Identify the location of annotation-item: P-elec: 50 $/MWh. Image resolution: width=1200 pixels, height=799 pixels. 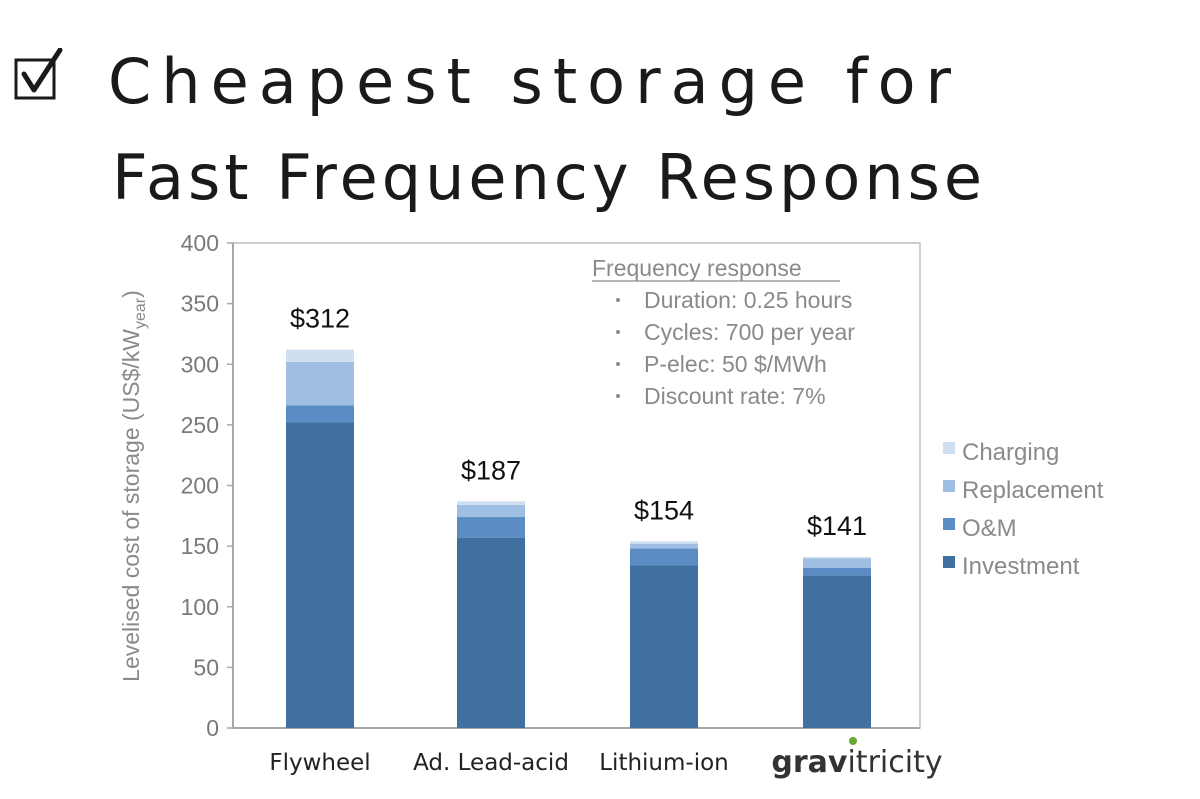
(735, 364).